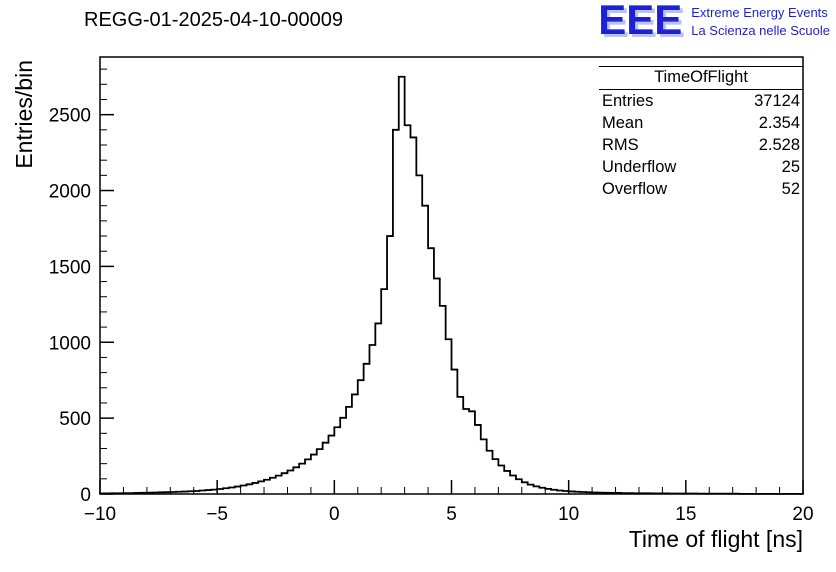  What do you see at coordinates (217, 514) in the screenshot?
I see `x-tick-label: −5` at bounding box center [217, 514].